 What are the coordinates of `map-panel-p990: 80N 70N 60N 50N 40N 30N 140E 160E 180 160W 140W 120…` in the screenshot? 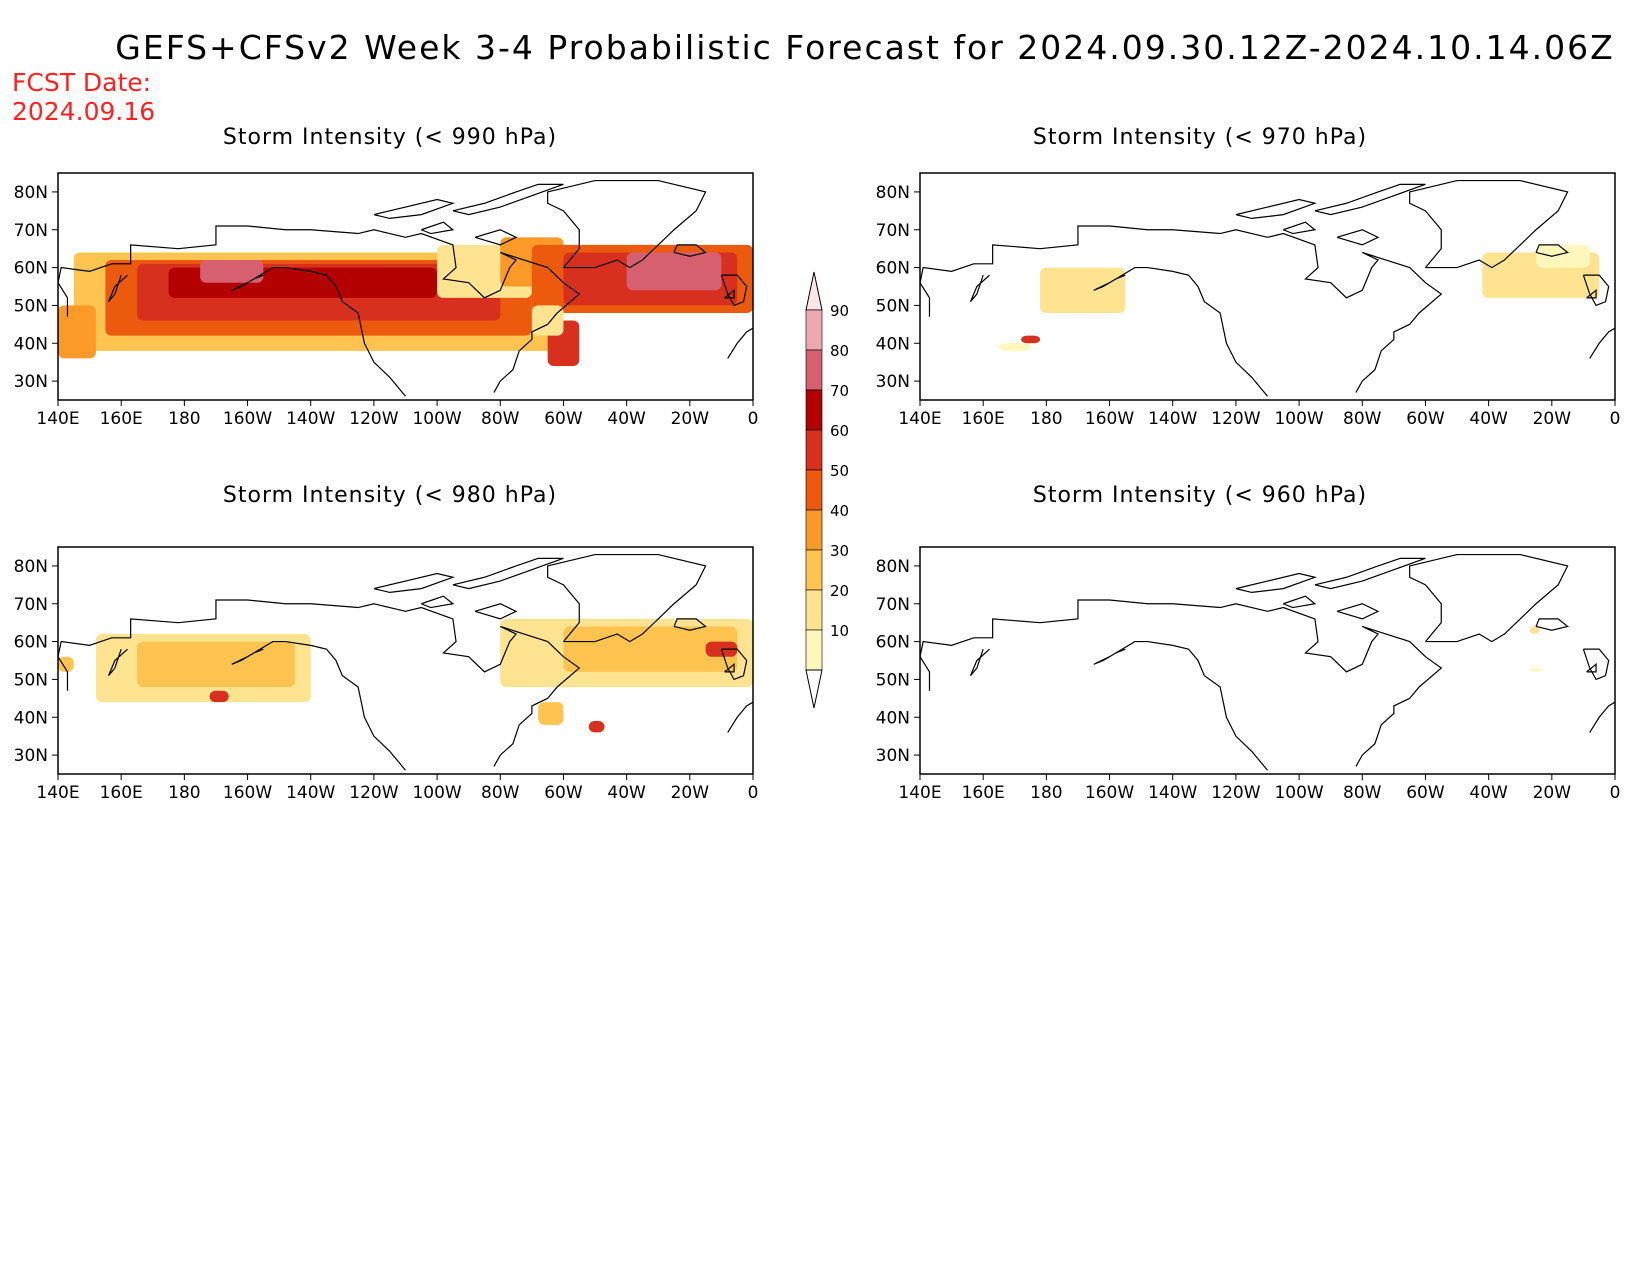 It's located at (386, 300).